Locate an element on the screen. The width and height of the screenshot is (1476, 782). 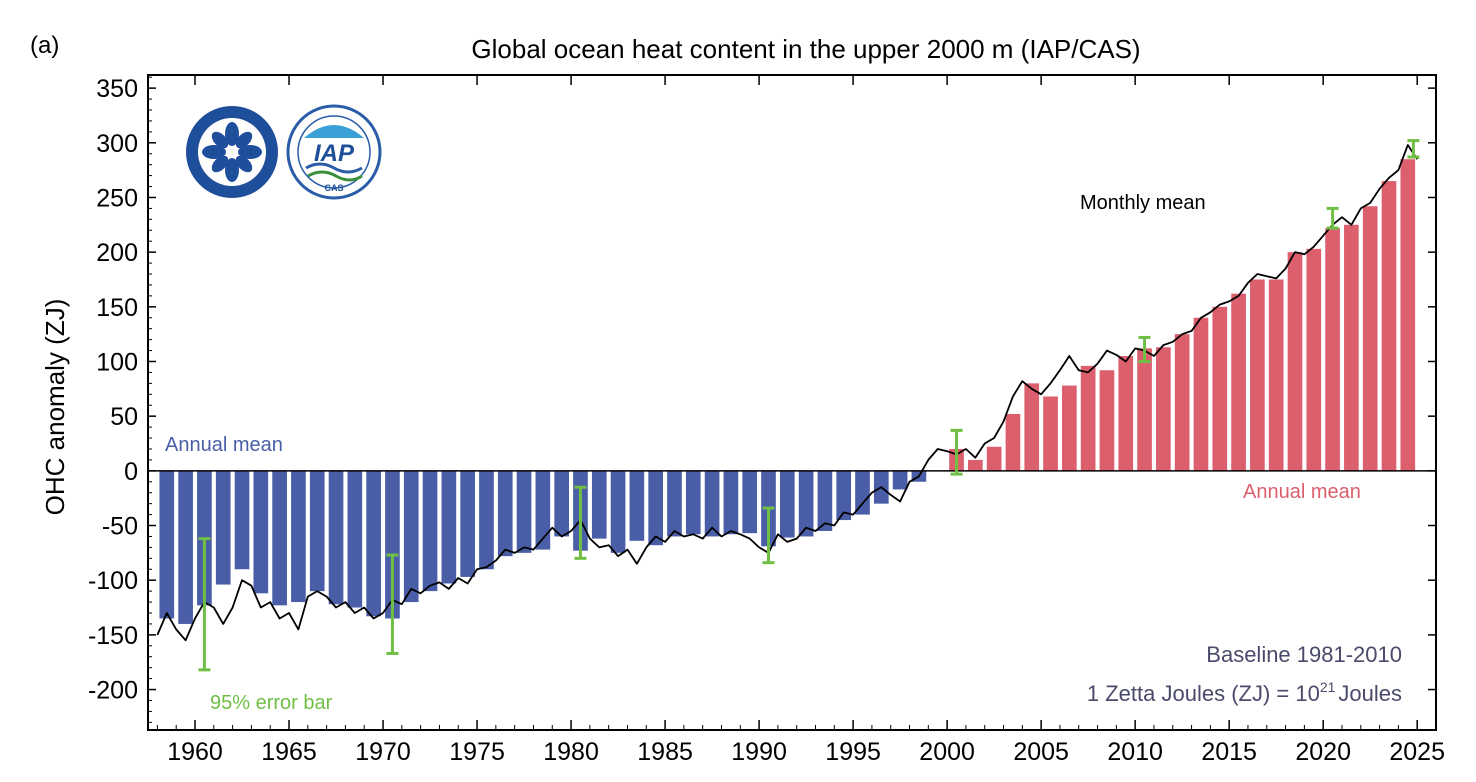
iap-logo-sub: CAS is located at coordinates (333, 188).